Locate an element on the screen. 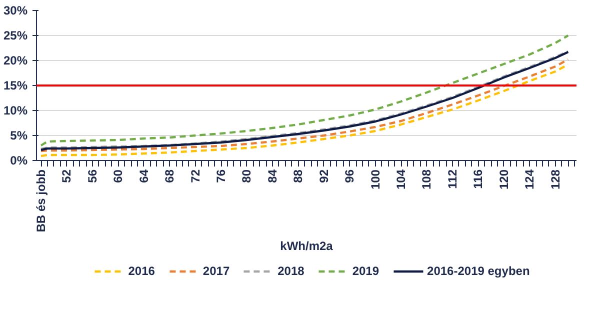  x-tick-label: 64 is located at coordinates (143, 176).